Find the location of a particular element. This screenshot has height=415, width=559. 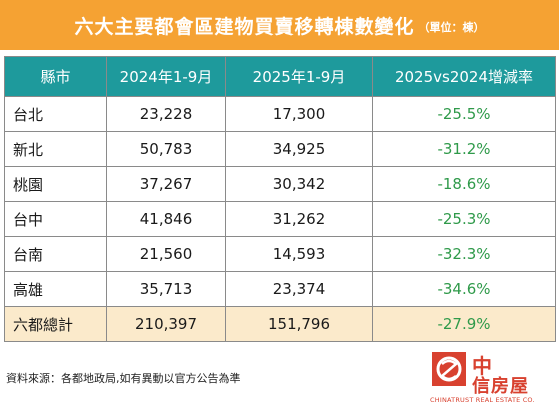

table-row: 台中 41,846 31,262 -25.3% is located at coordinates (280, 219).